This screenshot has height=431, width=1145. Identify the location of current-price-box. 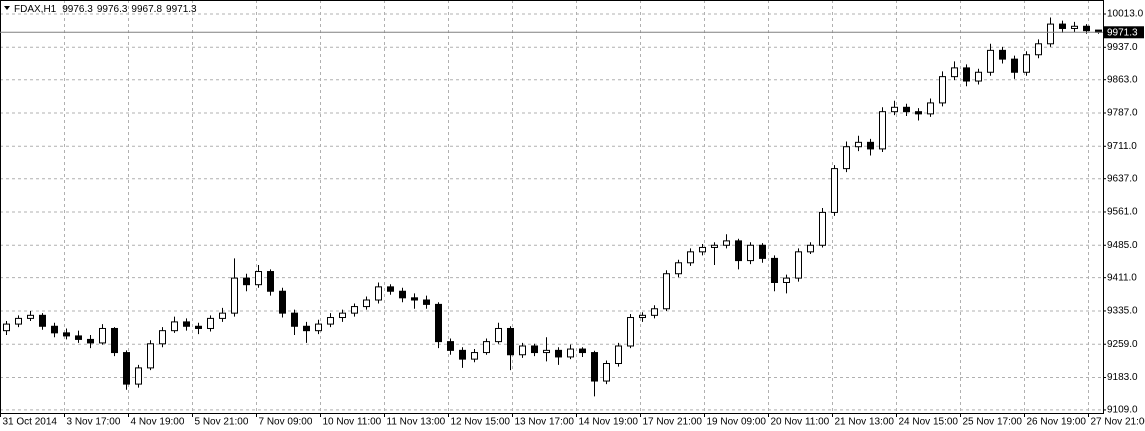
(1124, 32).